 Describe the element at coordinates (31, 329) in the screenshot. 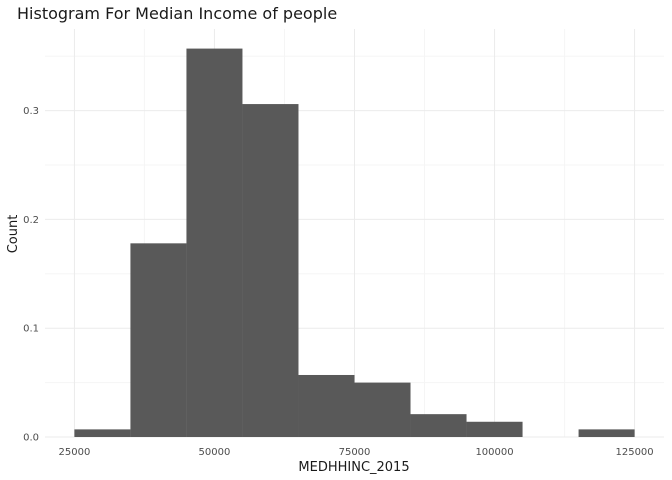

I see `y-tick-label: 0.1` at that location.